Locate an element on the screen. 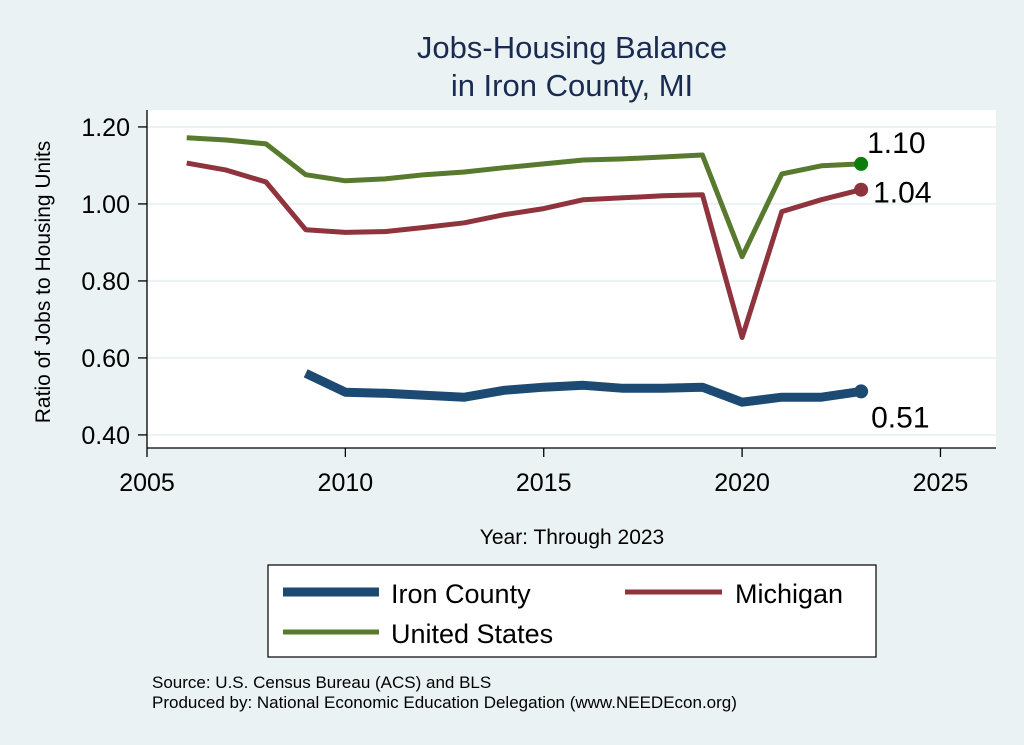 The image size is (1024, 745). end-label-michigan: 1.04 is located at coordinates (902, 193).